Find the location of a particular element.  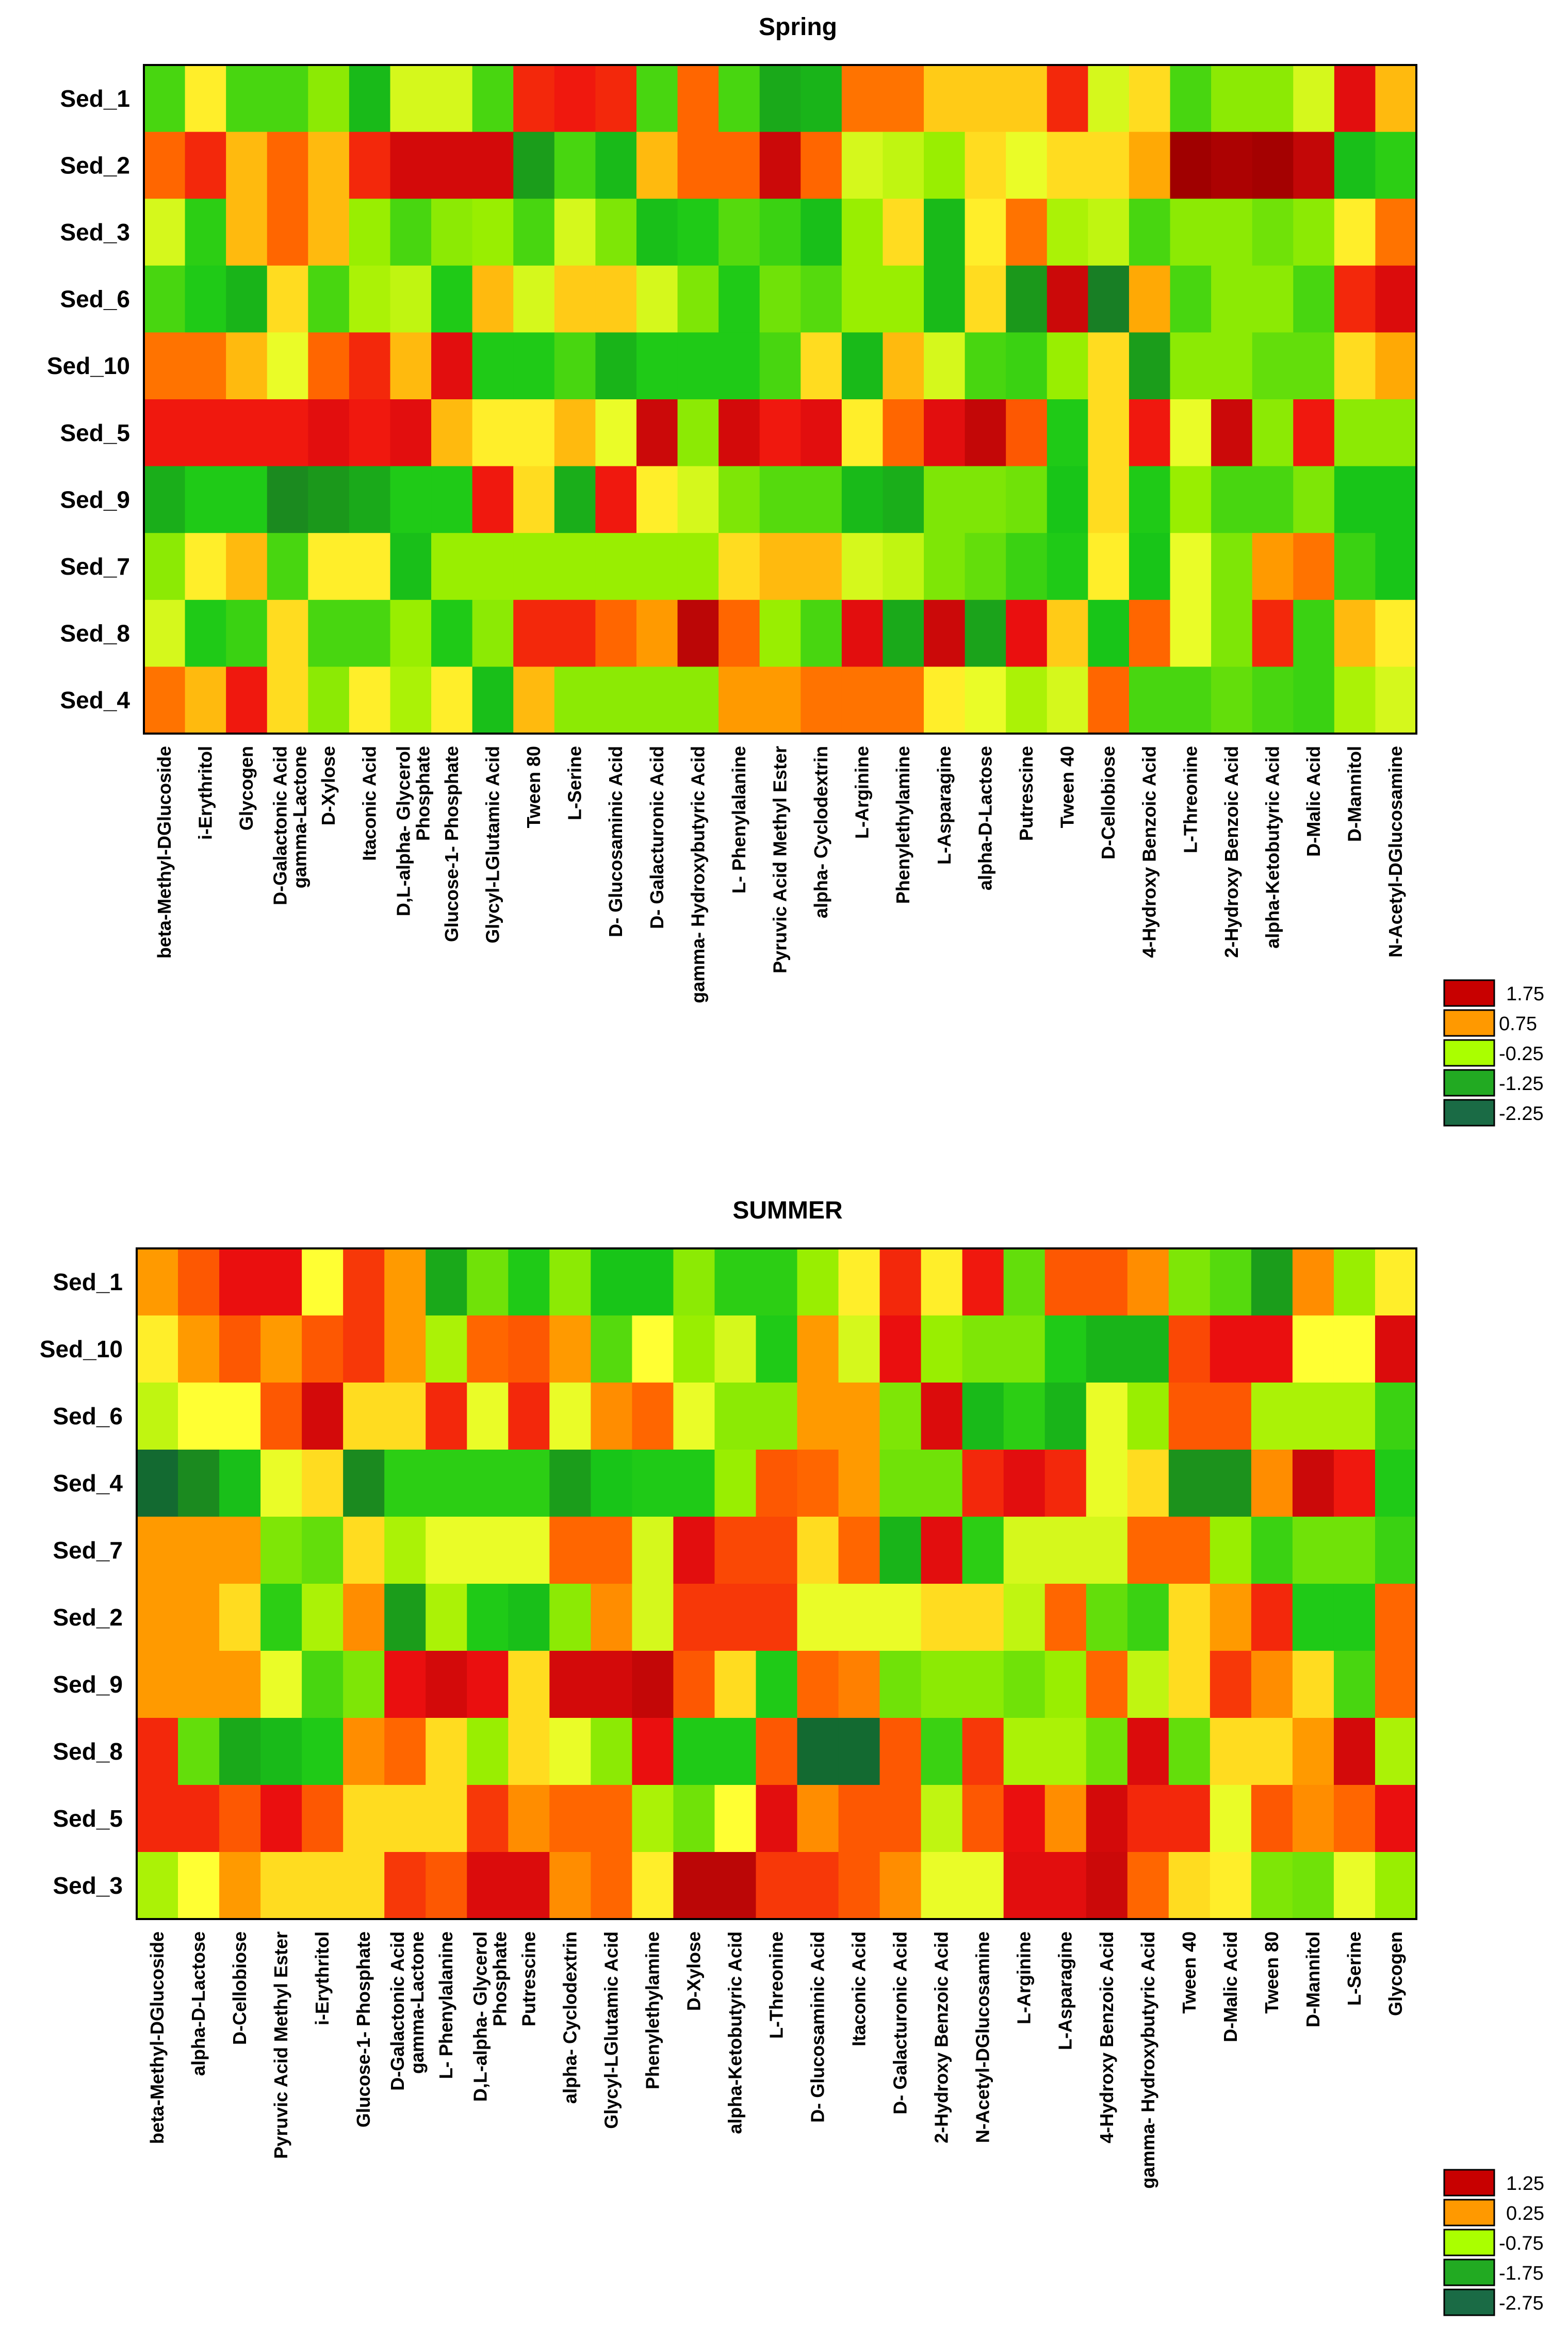

summer-row-label: Sed_2 is located at coordinates (88, 1618).